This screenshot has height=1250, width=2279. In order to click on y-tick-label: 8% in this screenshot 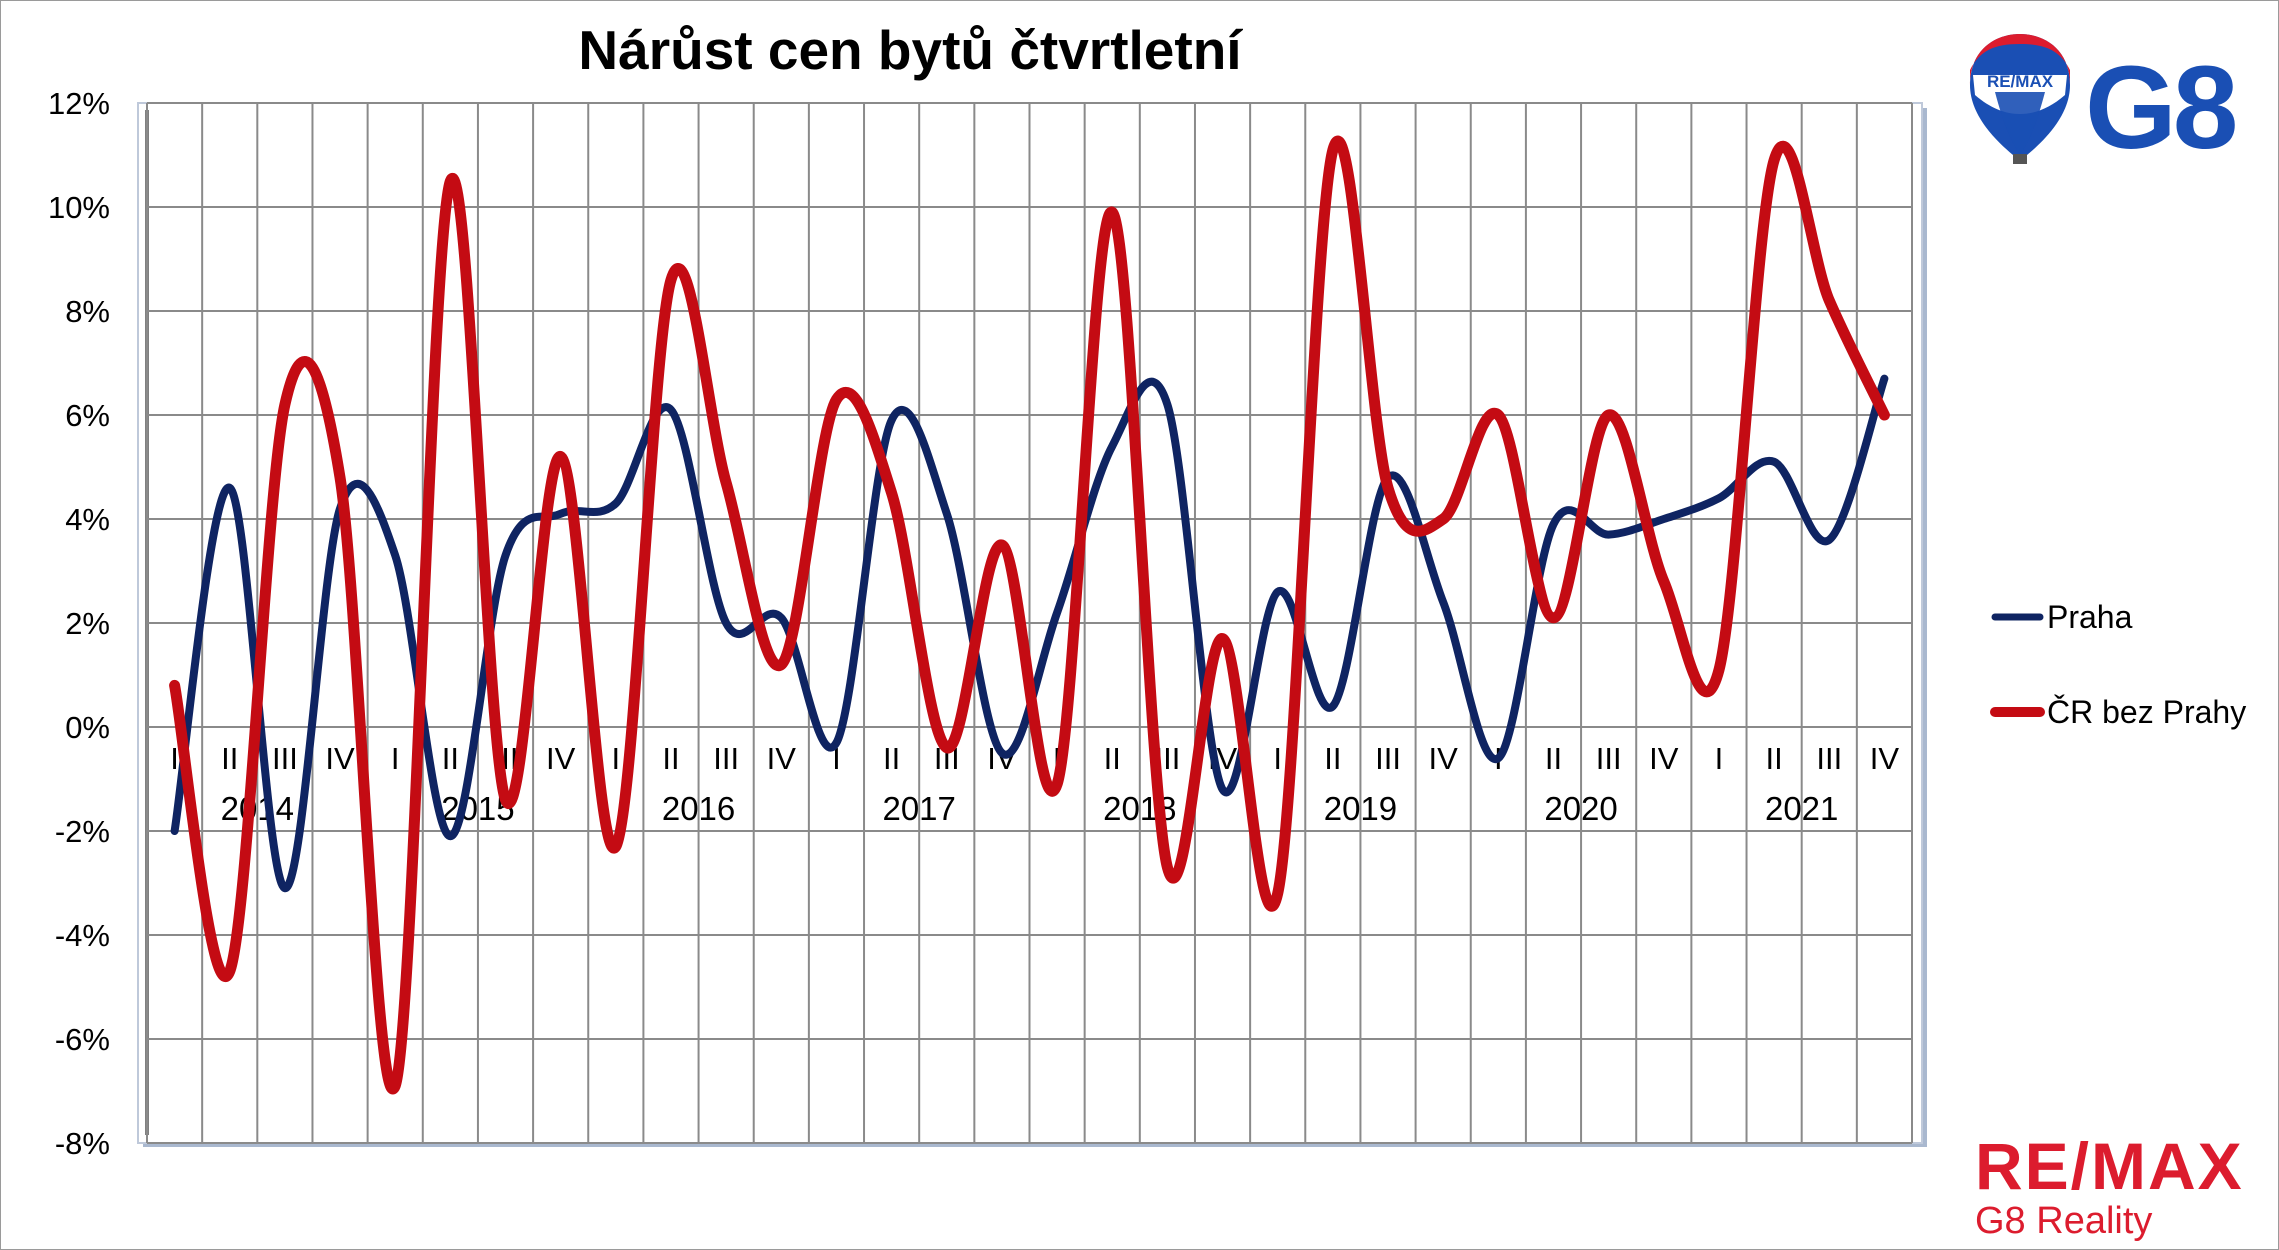, I will do `click(87, 311)`.